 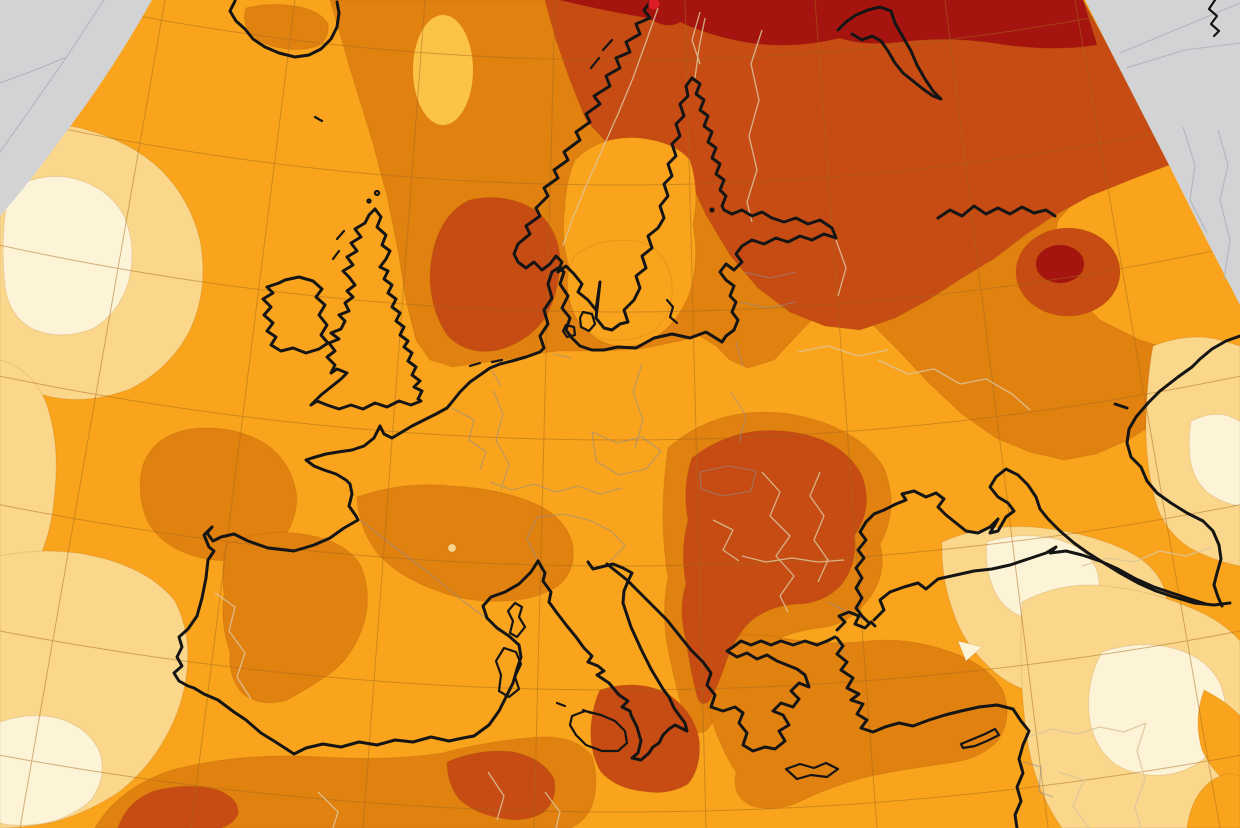 What do you see at coordinates (738, 417) in the screenshot?
I see `border-poland-ukraine` at bounding box center [738, 417].